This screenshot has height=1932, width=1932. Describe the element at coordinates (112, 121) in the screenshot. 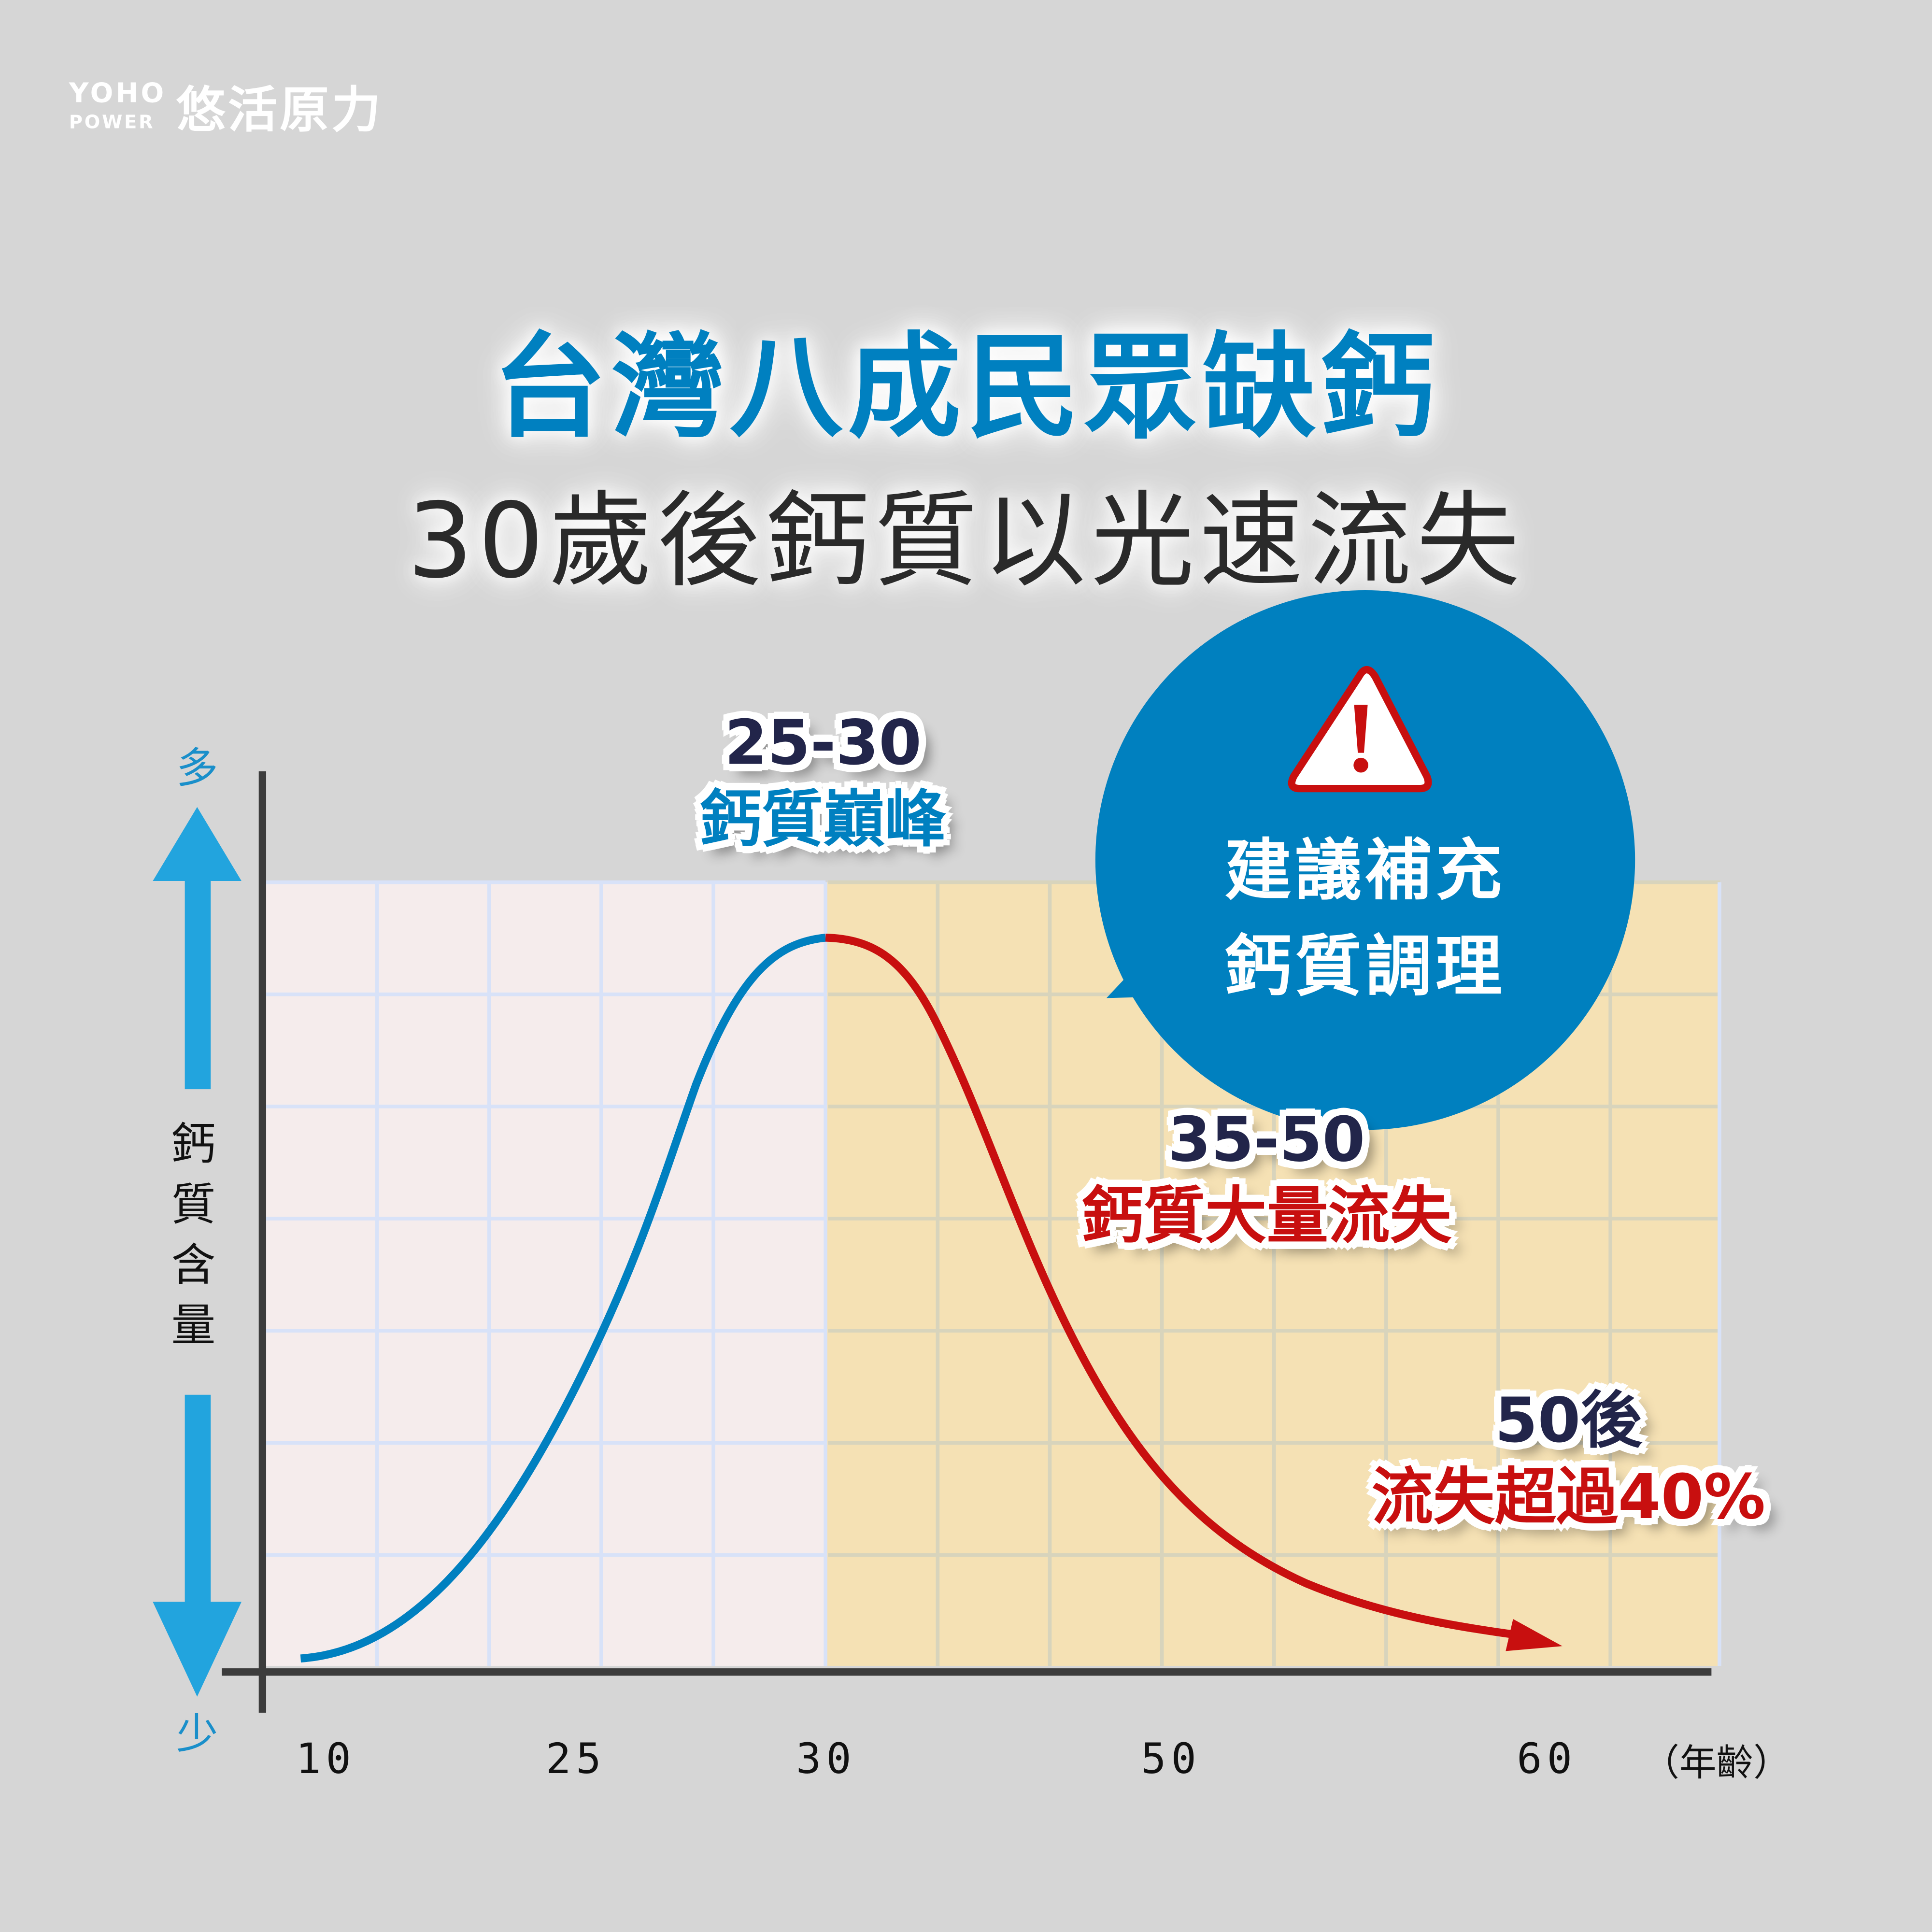

I see `logo-line2: POWER` at that location.